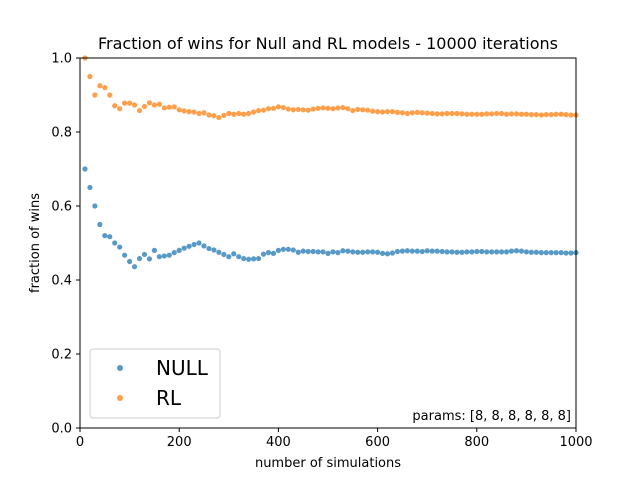 Image resolution: width=640 pixels, height=480 pixels. What do you see at coordinates (575, 442) in the screenshot?
I see `x-tick-label: 1000` at bounding box center [575, 442].